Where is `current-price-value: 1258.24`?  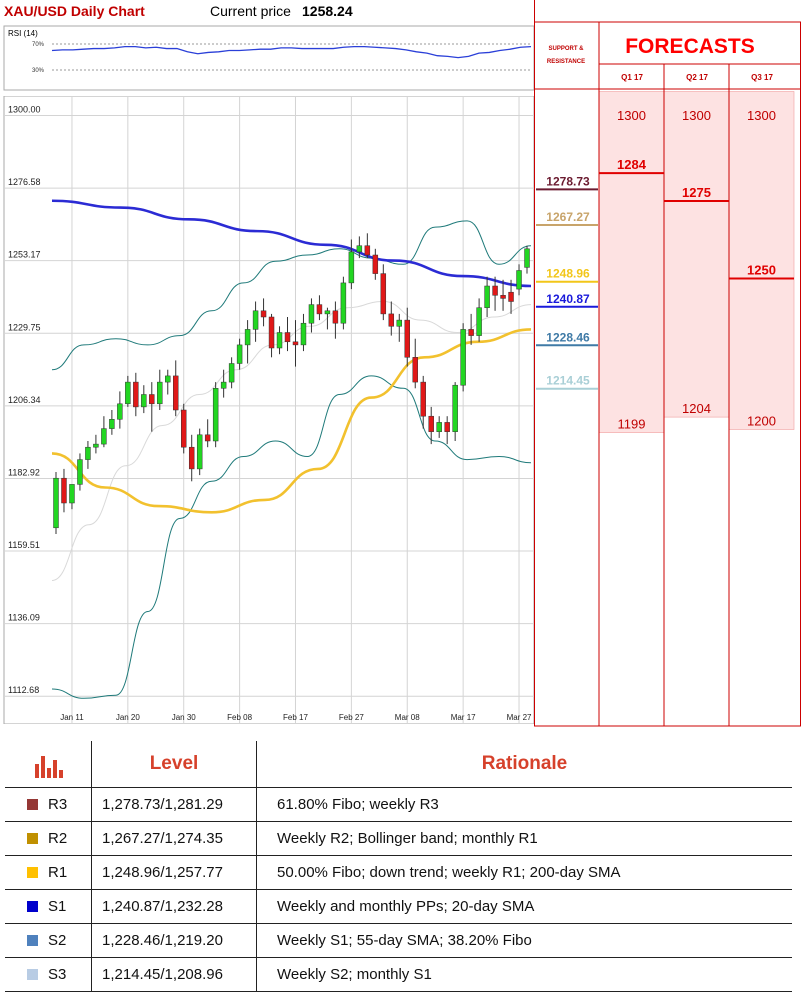 current-price-value: 1258.24 is located at coordinates (327, 11).